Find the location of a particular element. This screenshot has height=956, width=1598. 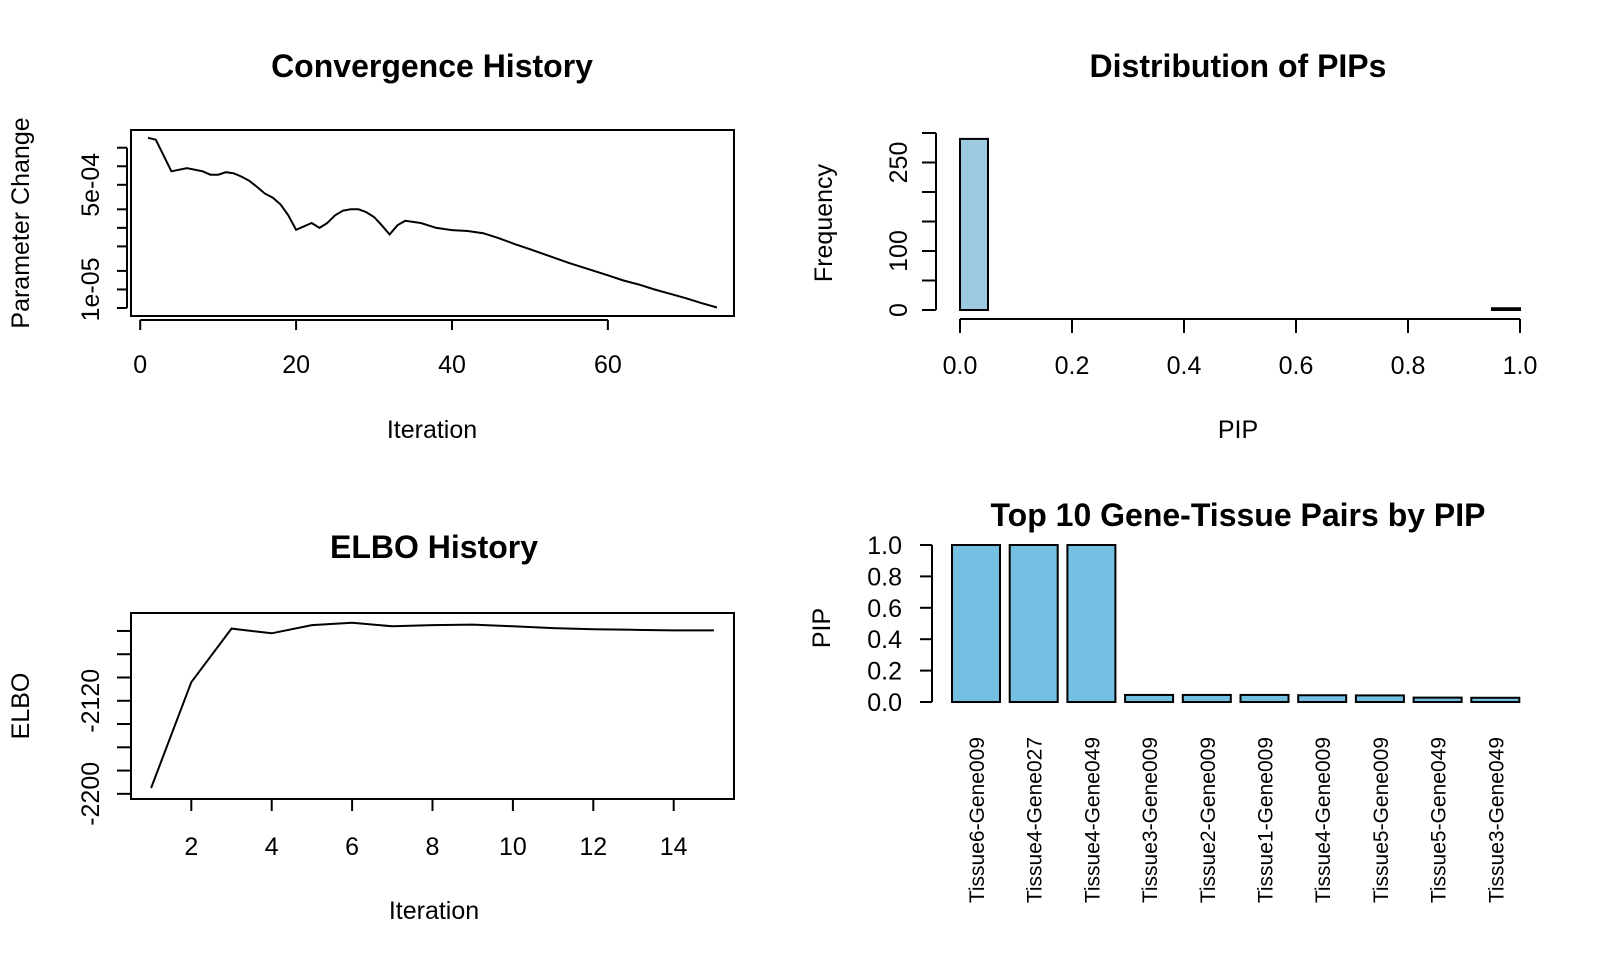

top10-y-axis: 0.0 0.2 0.4 0.6 0.8 1.0 is located at coordinates (900, 624).